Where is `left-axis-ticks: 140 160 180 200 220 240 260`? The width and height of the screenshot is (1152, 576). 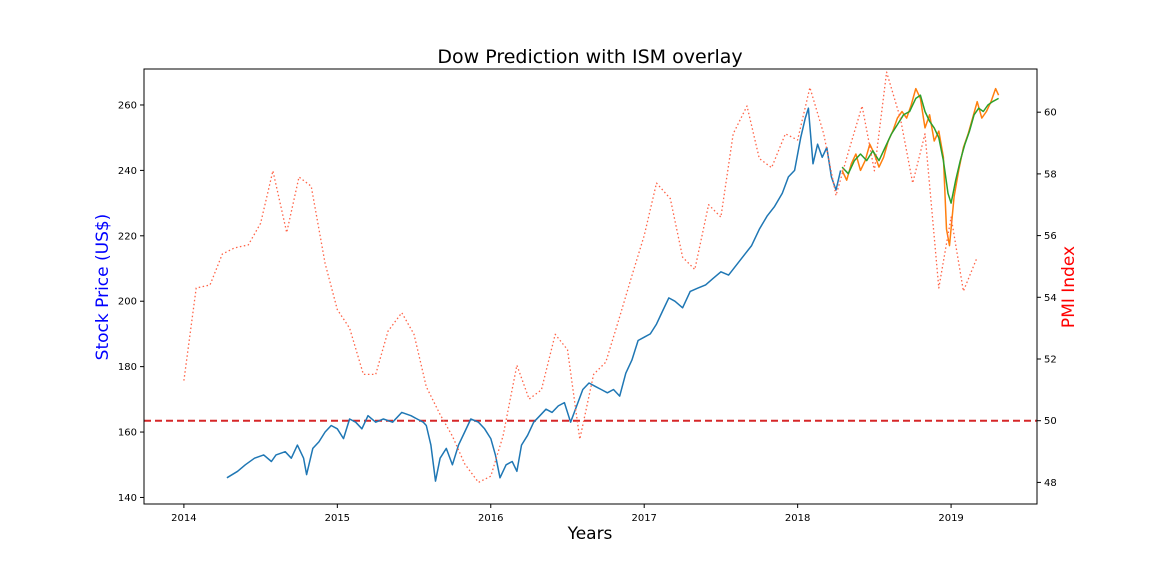 left-axis-ticks: 140 160 180 200 220 240 260 is located at coordinates (131, 302).